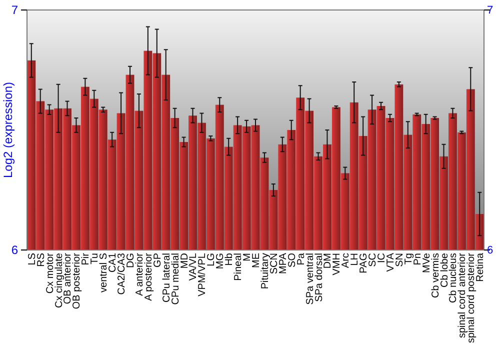 The image size is (500, 350). I want to click on x-tick-label: SCN, so click(274, 263).